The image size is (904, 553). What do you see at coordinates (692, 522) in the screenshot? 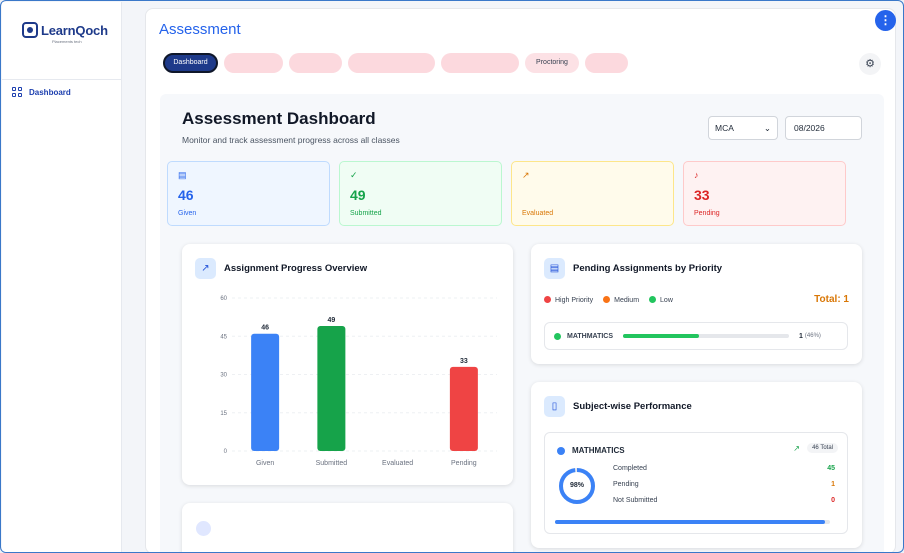
I see `performance-progress-bar` at bounding box center [692, 522].